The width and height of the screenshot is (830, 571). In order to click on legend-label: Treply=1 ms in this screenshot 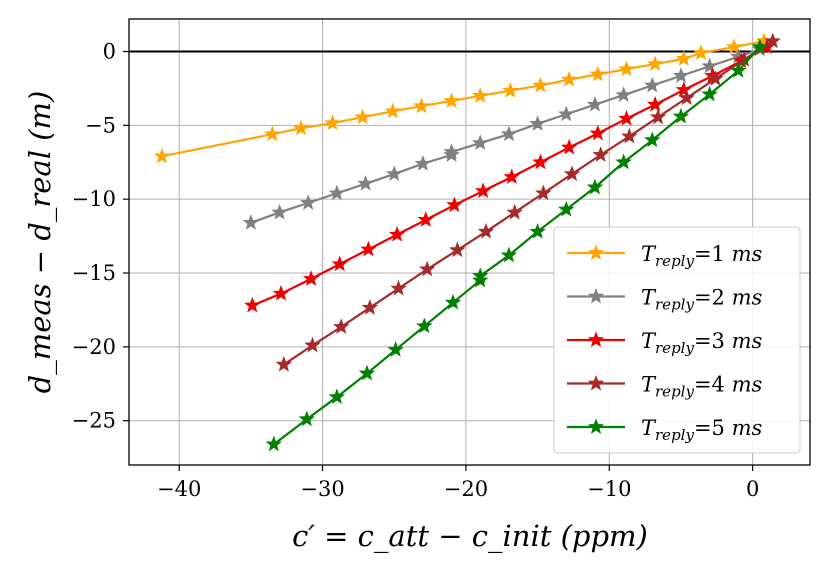, I will do `click(701, 256)`.